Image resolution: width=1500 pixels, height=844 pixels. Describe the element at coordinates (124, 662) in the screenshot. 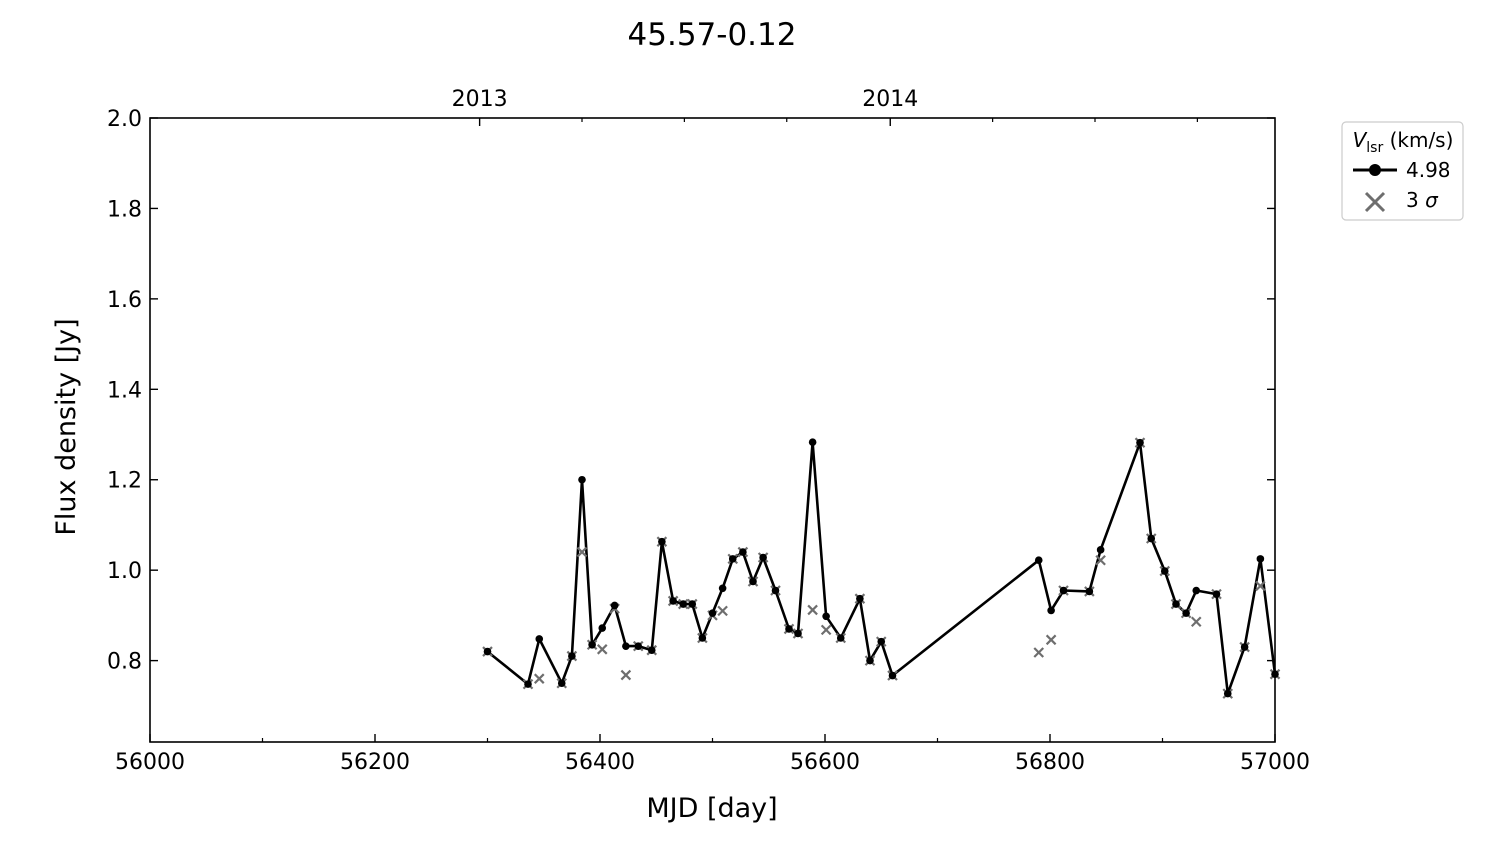

I see `y-tick-label: 0.8` at that location.